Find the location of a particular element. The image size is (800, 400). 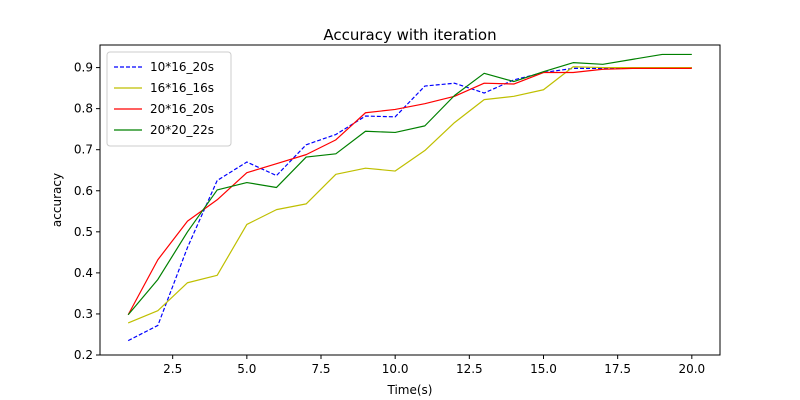

chart-title: Accuracy with iteration is located at coordinates (409, 35).